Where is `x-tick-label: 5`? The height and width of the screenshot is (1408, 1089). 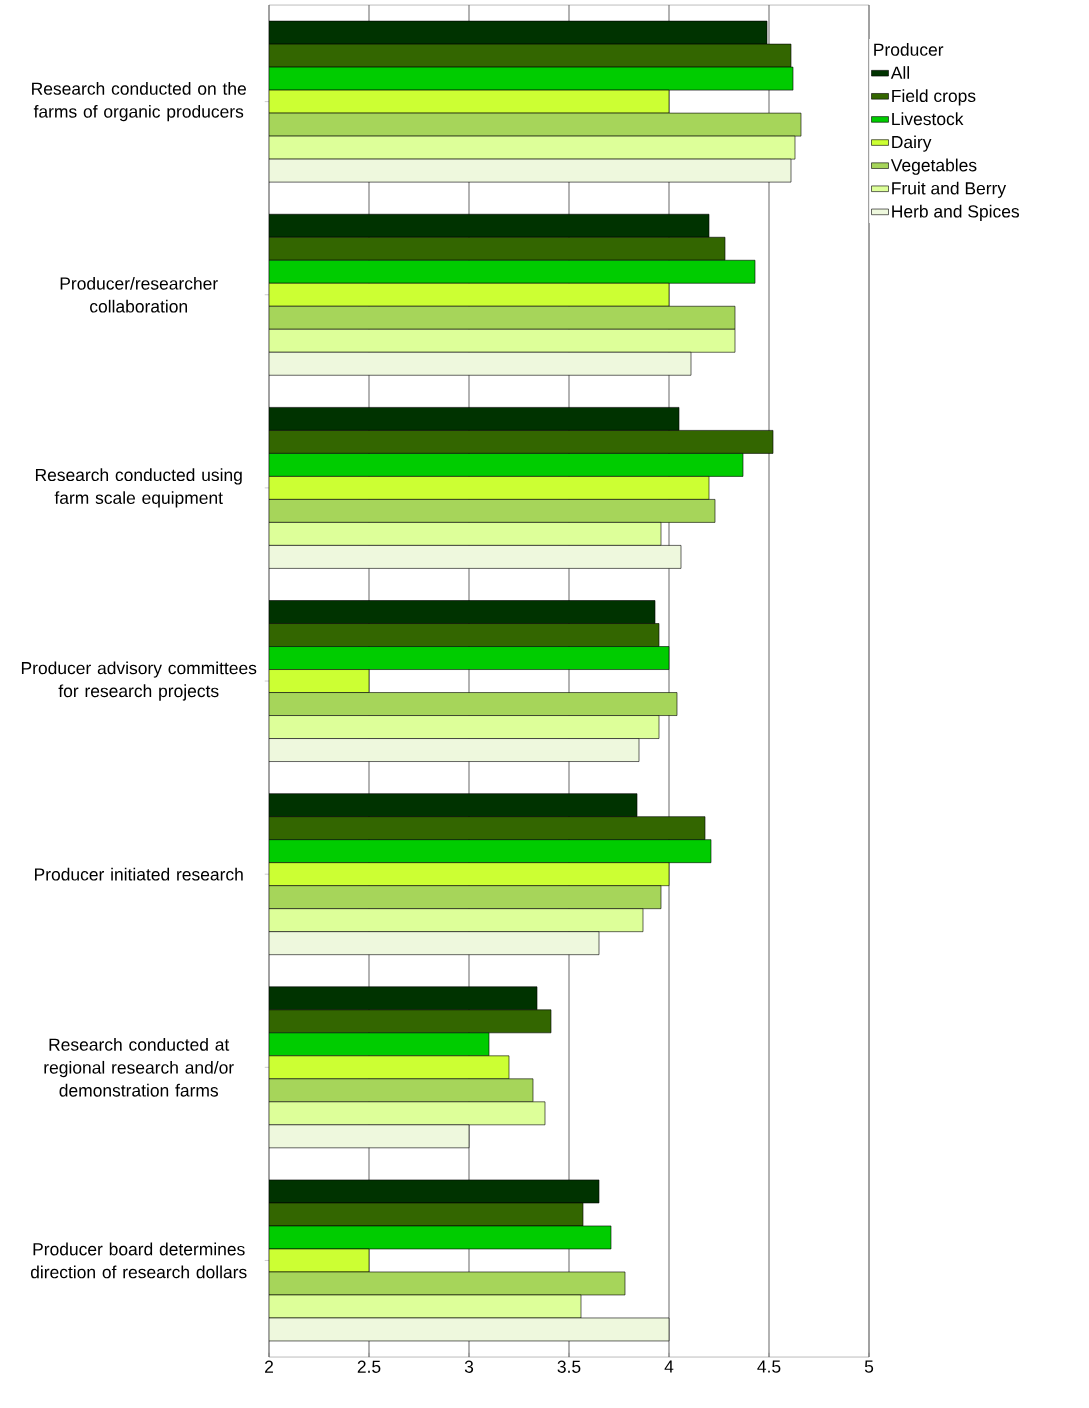 x-tick-label: 5 is located at coordinates (869, 1366).